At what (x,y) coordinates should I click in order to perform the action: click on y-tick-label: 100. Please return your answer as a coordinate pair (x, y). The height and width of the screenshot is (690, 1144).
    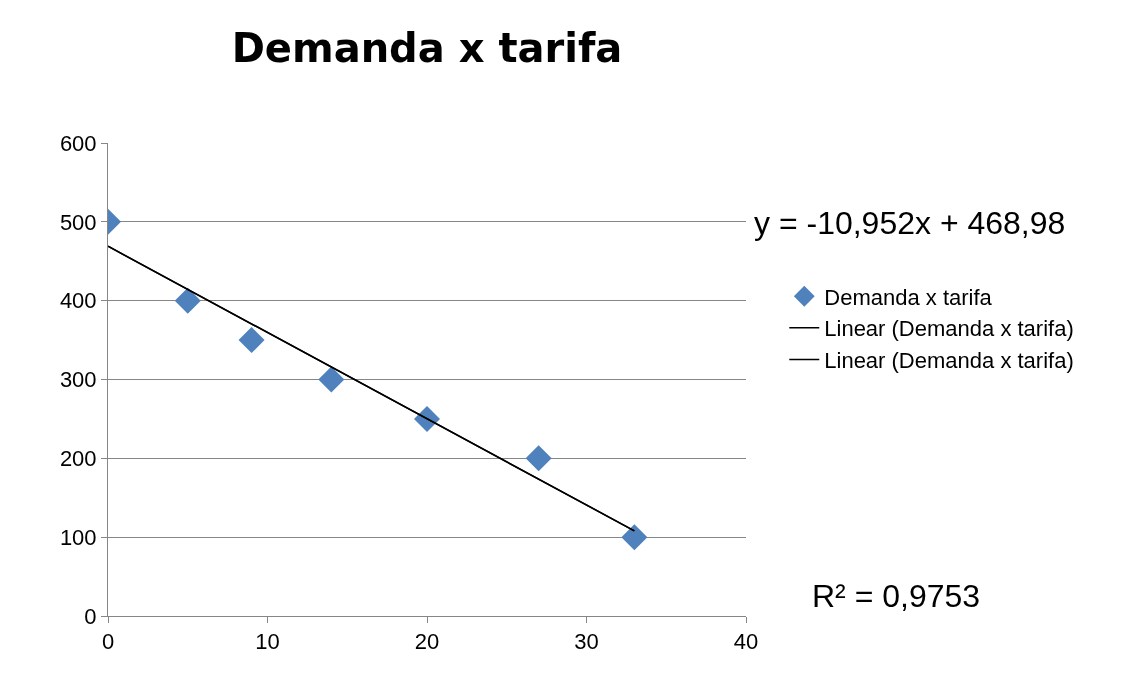
    Looking at the image, I should click on (78, 537).